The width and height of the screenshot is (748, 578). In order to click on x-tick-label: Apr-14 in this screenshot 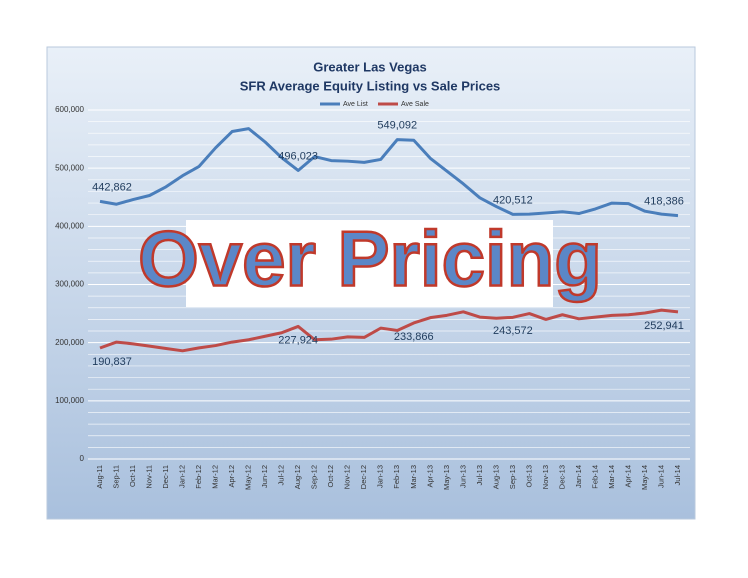, I will do `click(627, 476)`.